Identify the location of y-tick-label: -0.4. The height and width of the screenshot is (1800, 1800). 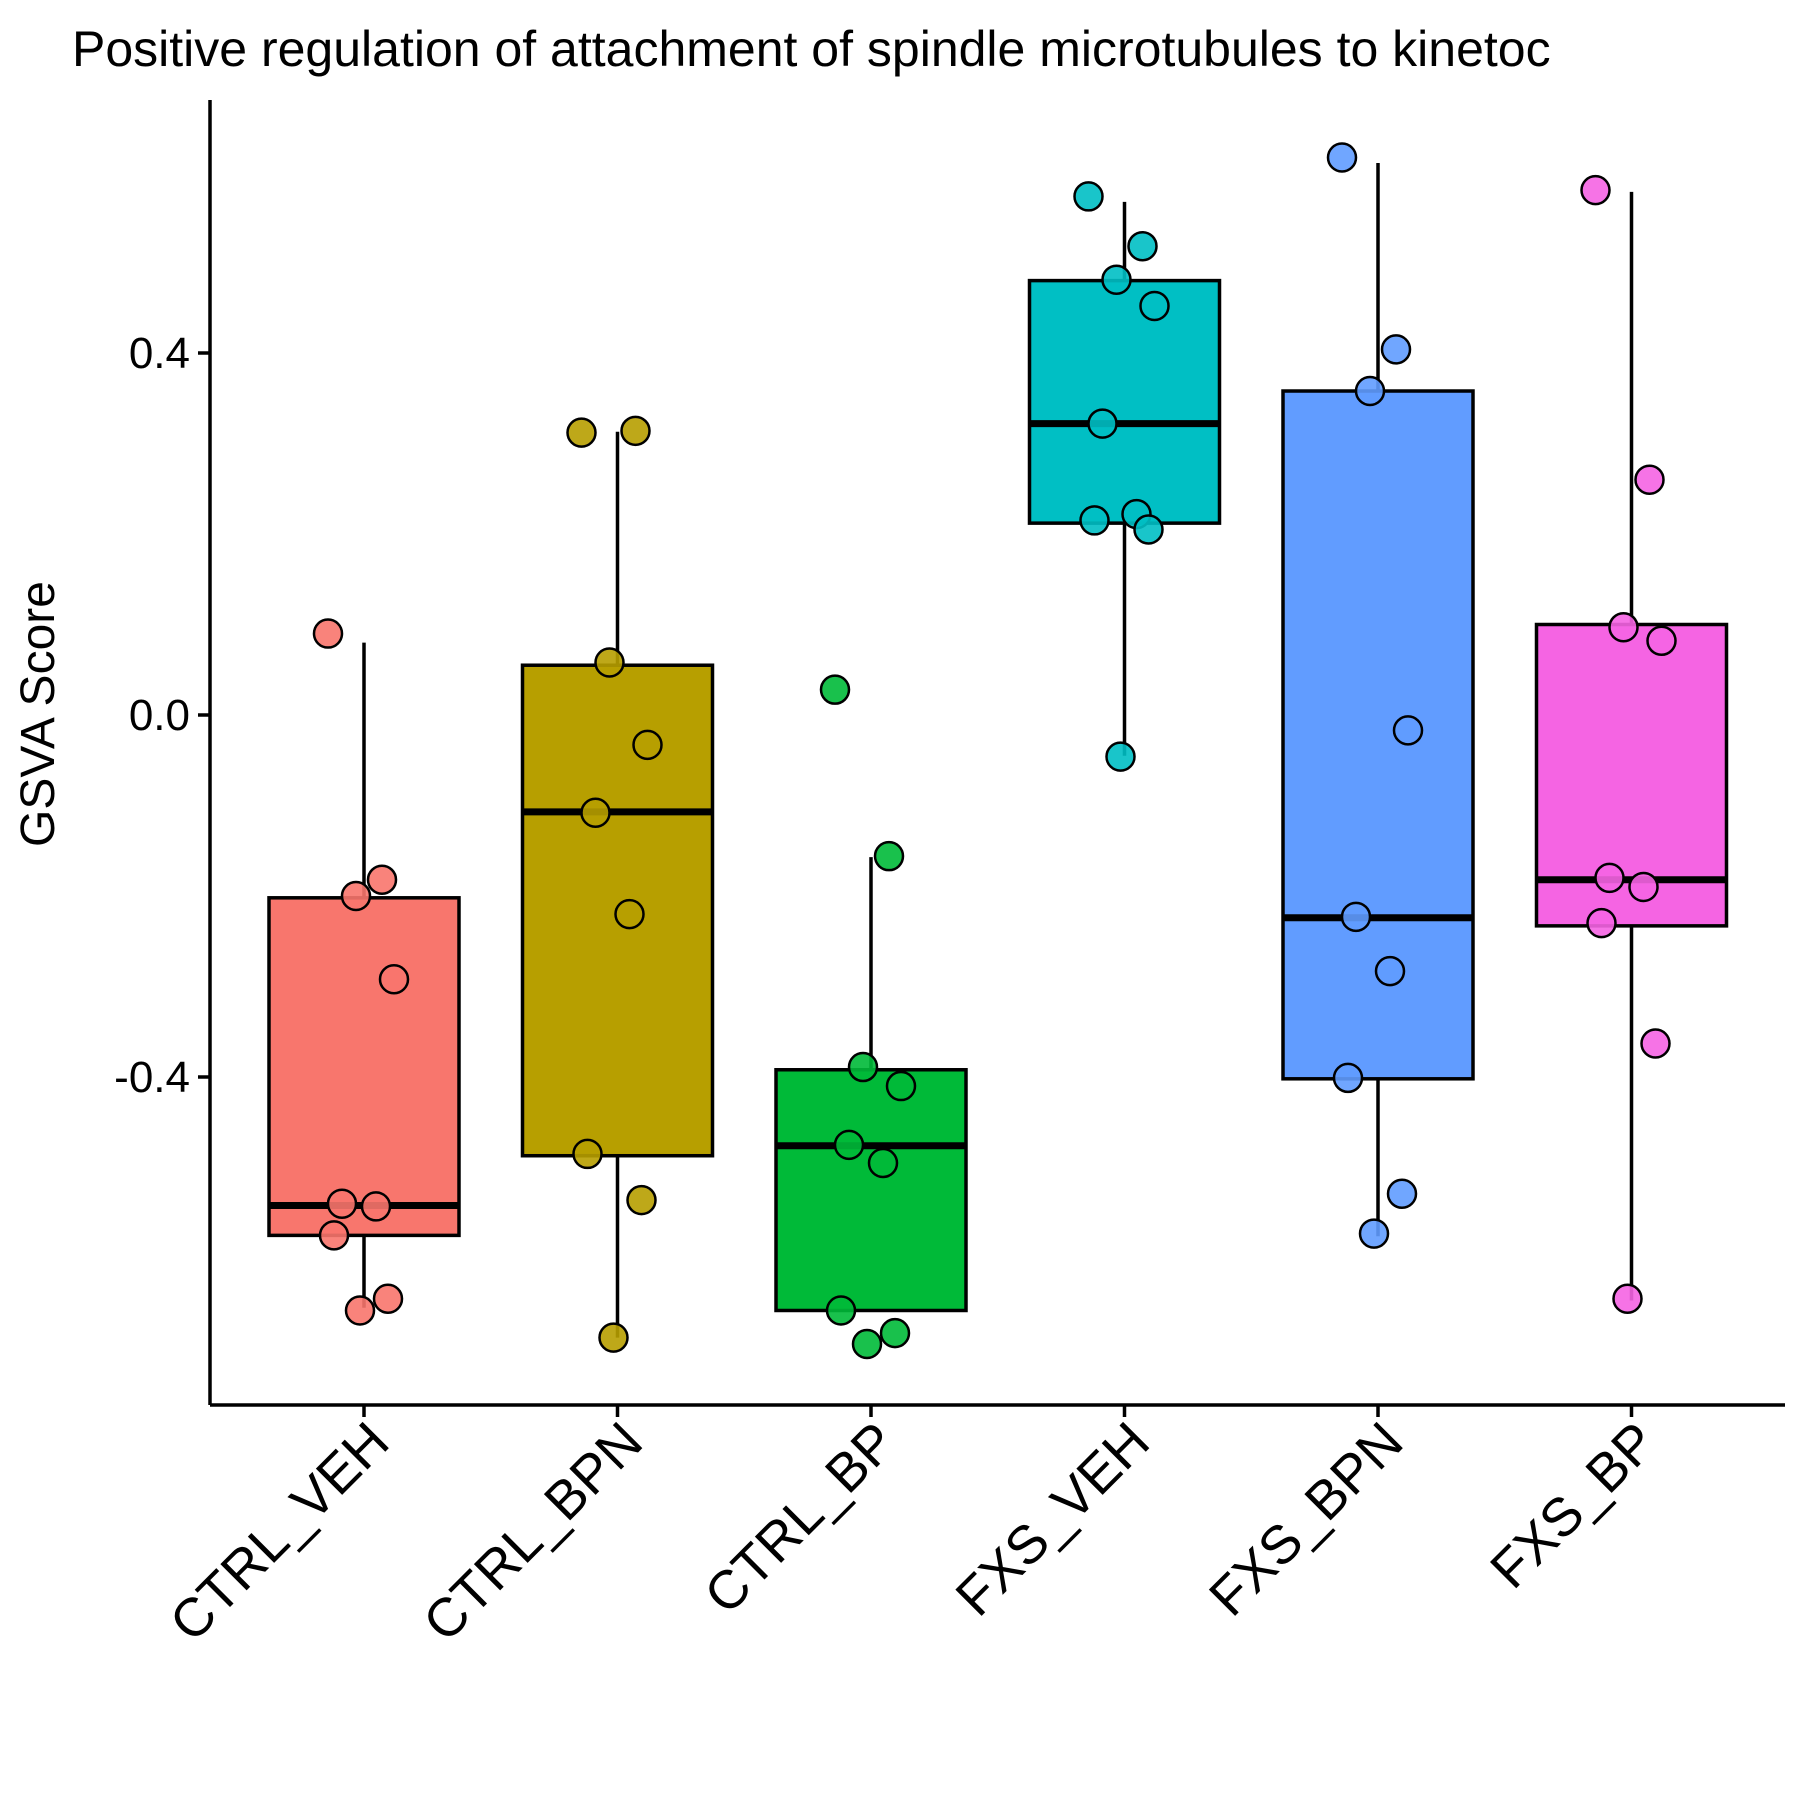
(152, 1077).